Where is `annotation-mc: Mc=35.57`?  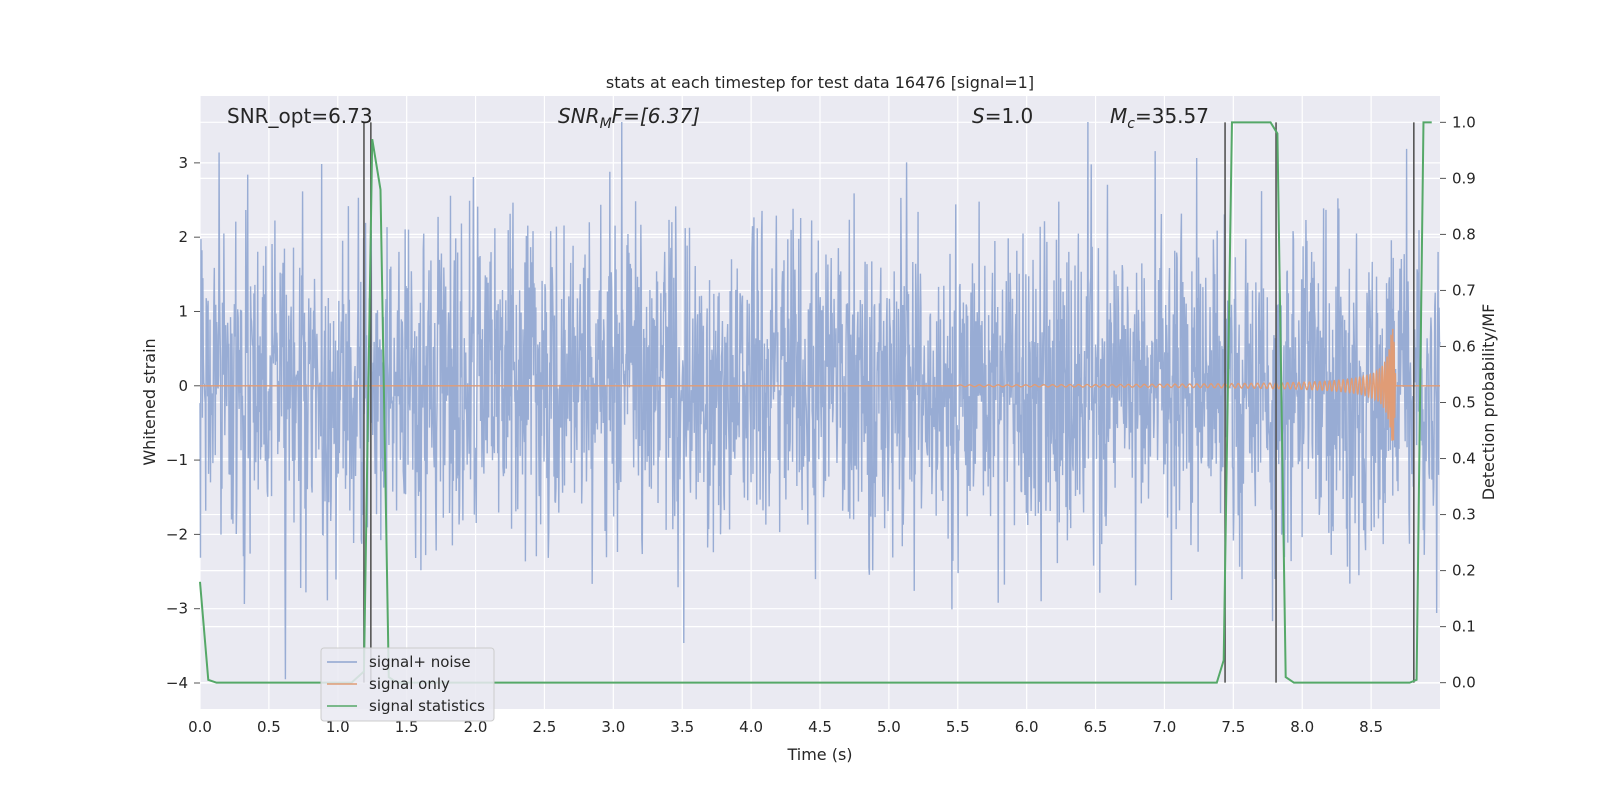
annotation-mc: Mc=35.57 is located at coordinates (1159, 118).